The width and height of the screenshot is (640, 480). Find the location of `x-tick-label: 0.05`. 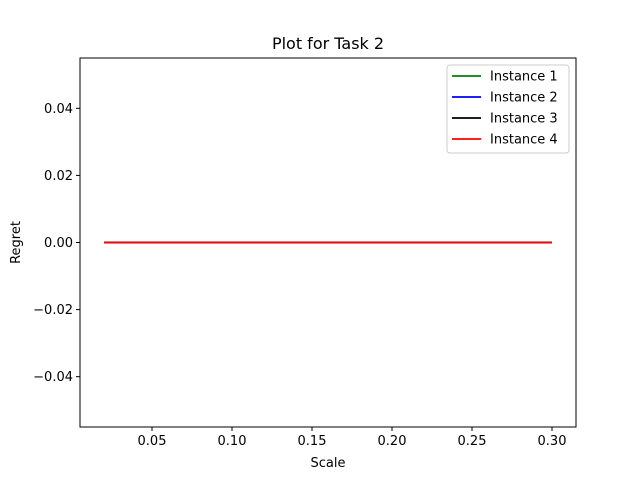

x-tick-label: 0.05 is located at coordinates (152, 441).